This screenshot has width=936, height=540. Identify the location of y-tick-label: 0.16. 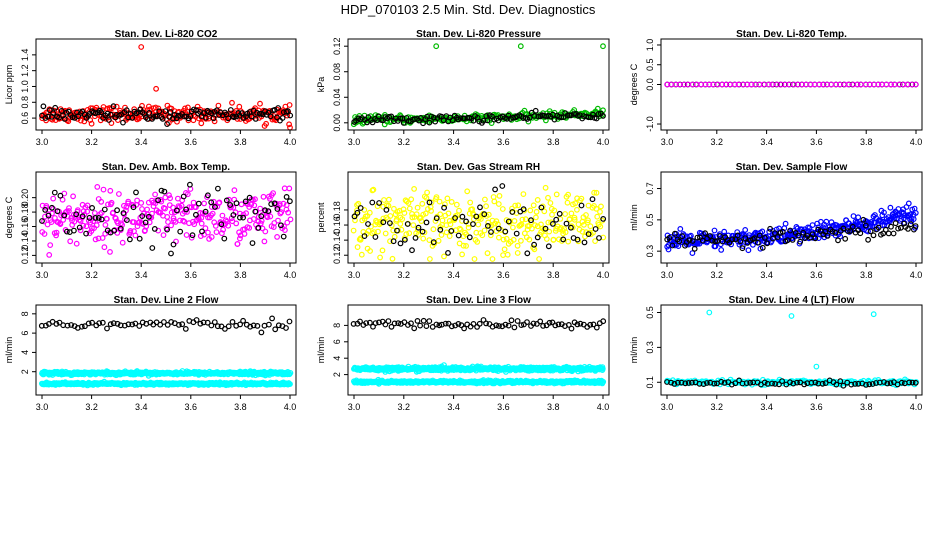
(25, 227).